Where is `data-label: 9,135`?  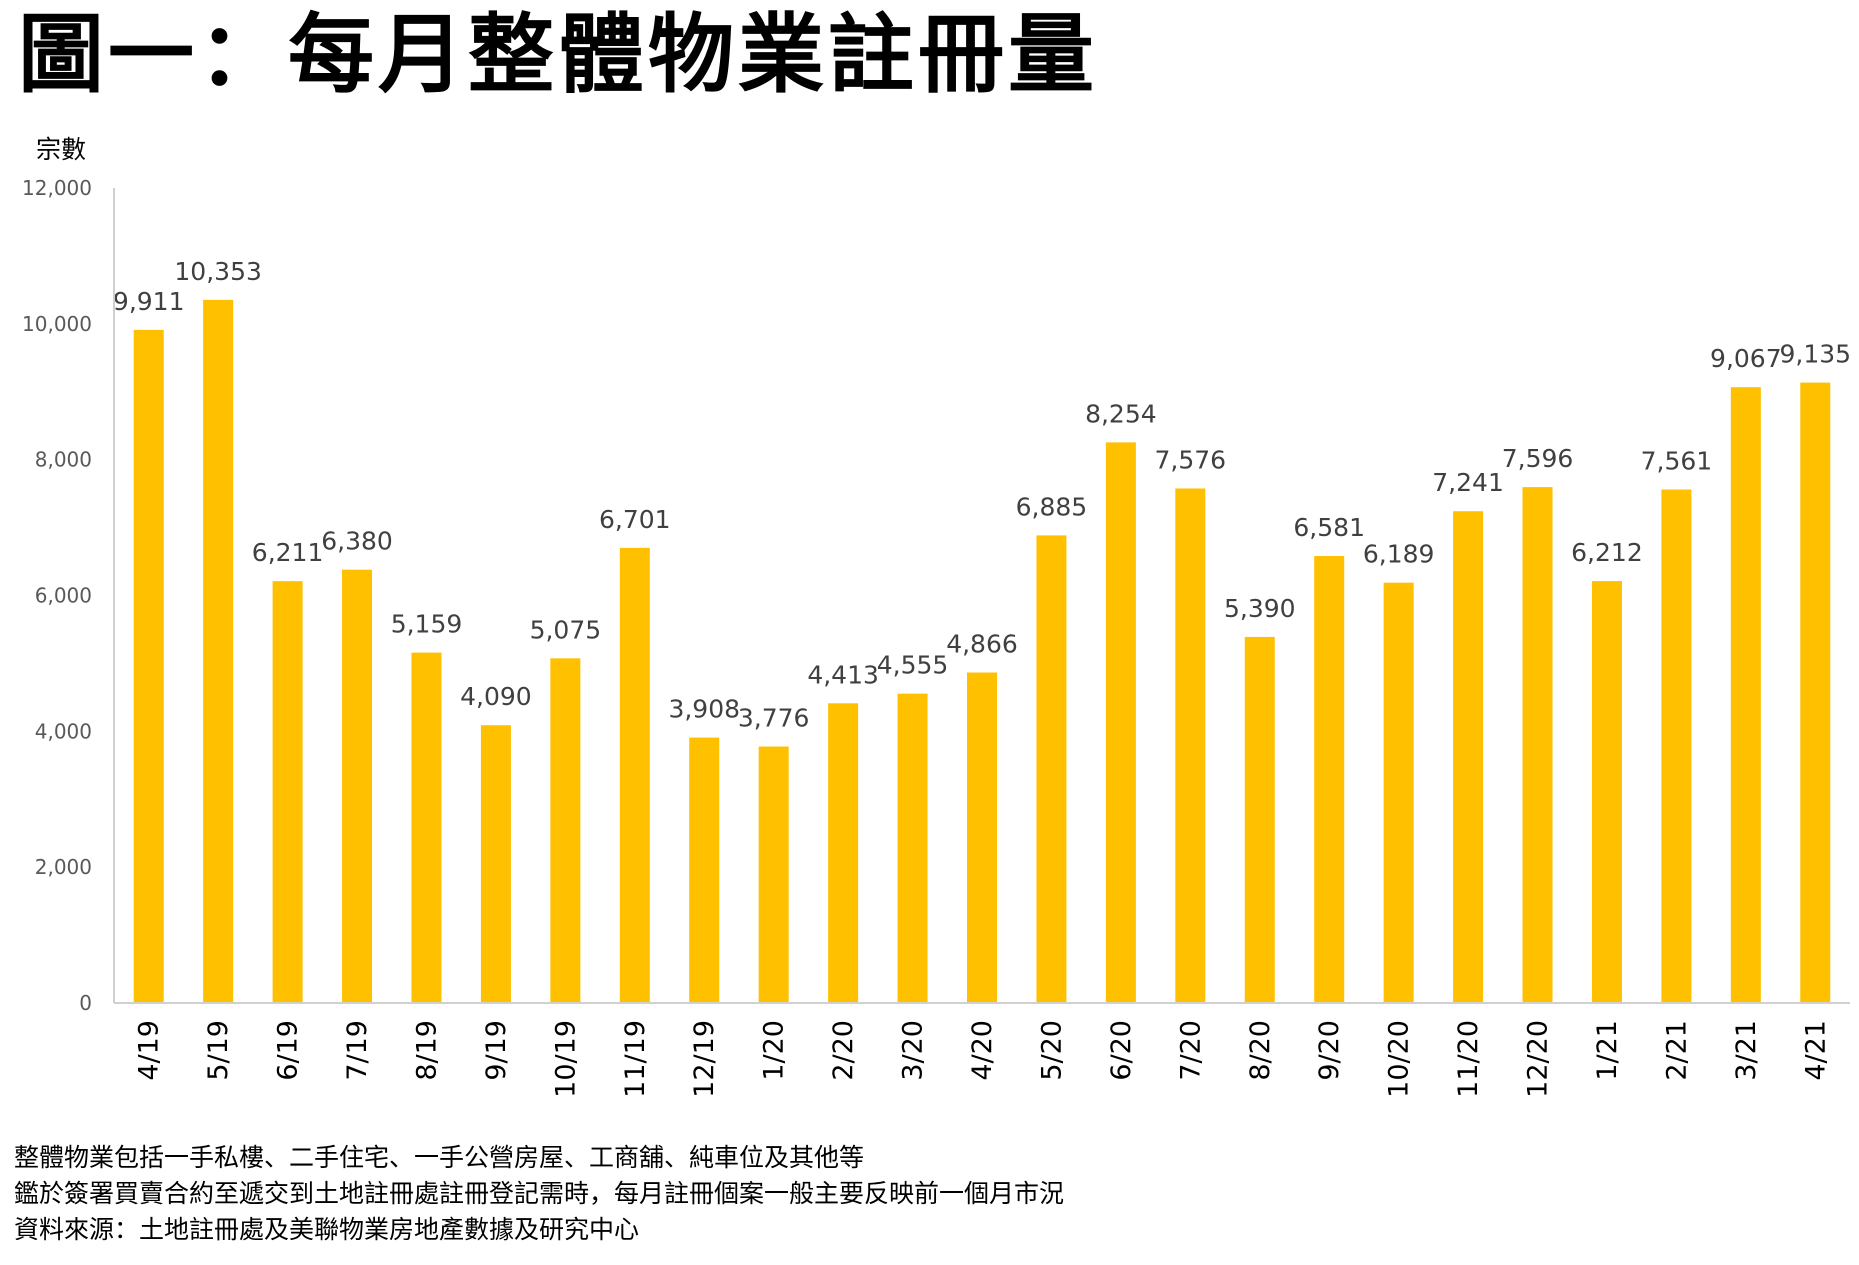 data-label: 9,135 is located at coordinates (1815, 354).